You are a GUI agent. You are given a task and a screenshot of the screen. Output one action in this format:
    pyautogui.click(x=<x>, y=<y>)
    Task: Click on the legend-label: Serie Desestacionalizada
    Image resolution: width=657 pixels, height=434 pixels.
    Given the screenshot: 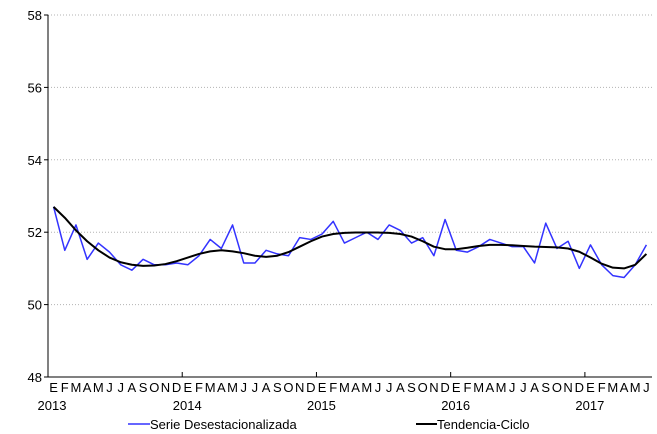 What is the action you would take?
    pyautogui.click(x=223, y=424)
    